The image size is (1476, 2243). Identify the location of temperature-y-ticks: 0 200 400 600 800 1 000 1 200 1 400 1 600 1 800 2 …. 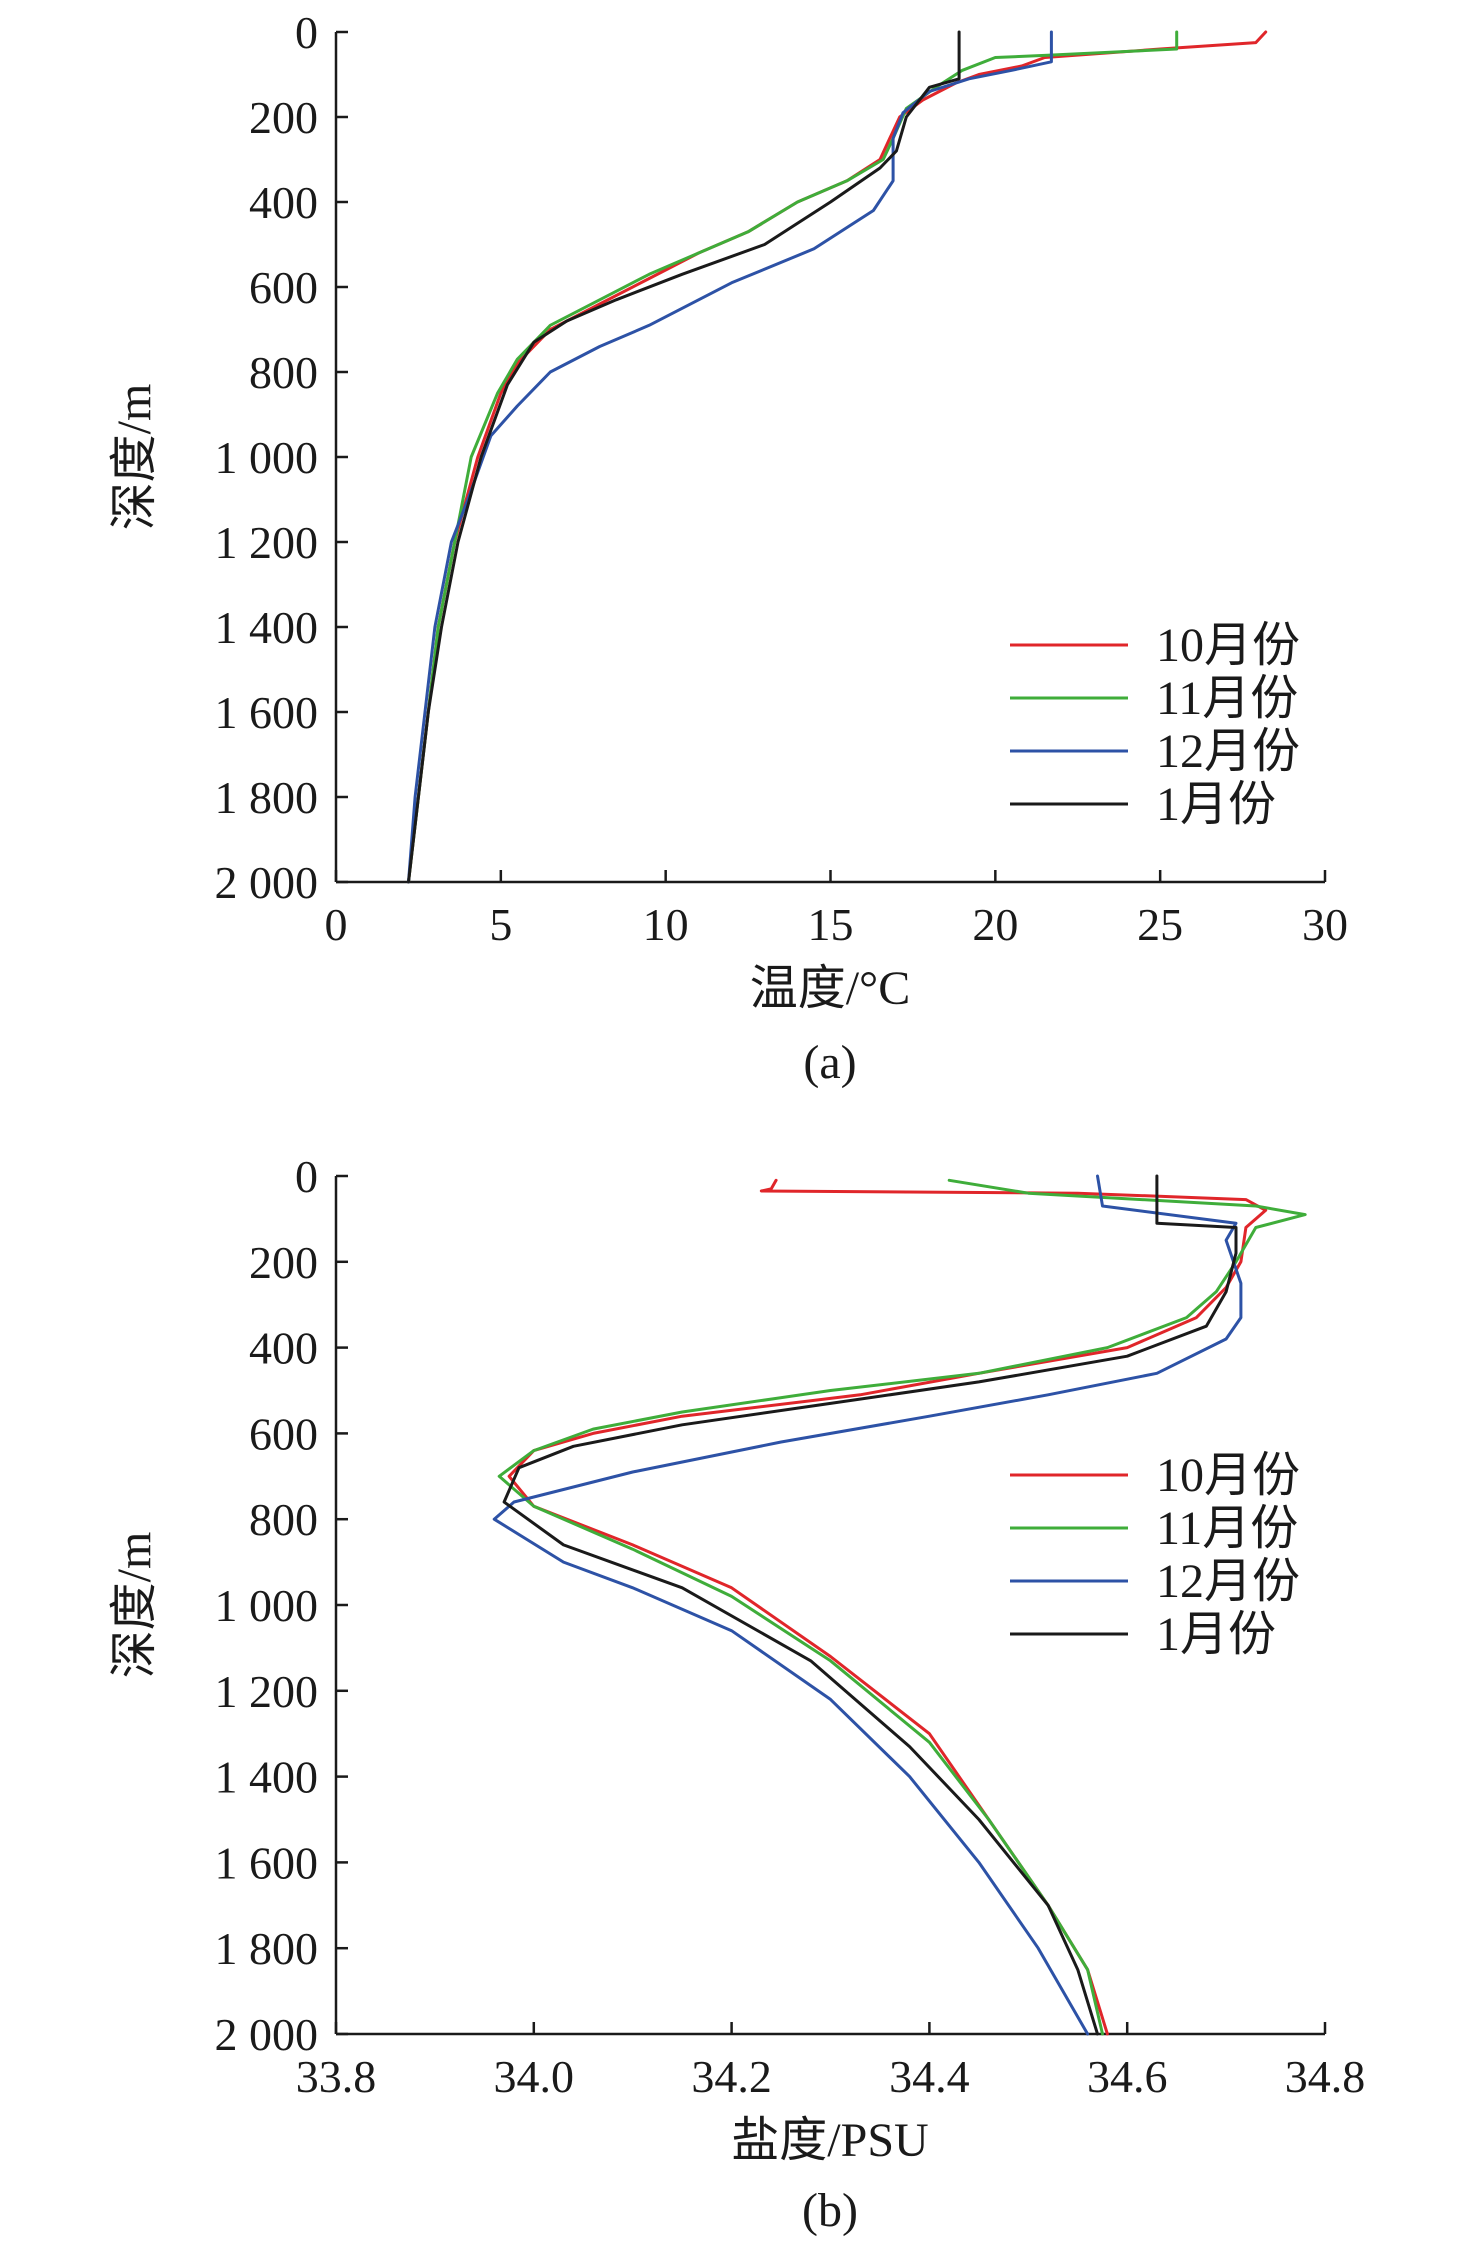
(281, 457).